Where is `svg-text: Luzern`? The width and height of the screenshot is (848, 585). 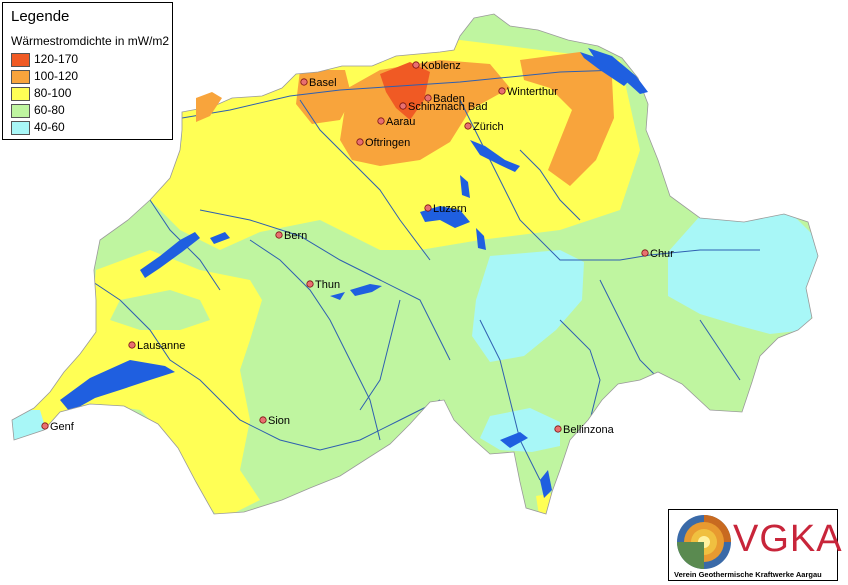
svg-text: Luzern is located at coordinates (450, 209).